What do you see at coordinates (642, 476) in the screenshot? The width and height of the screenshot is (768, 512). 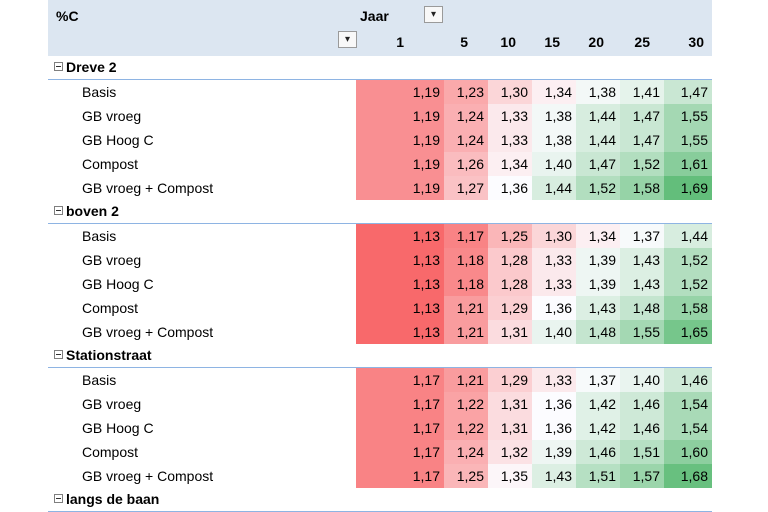 I see `value-cell: 1,57` at bounding box center [642, 476].